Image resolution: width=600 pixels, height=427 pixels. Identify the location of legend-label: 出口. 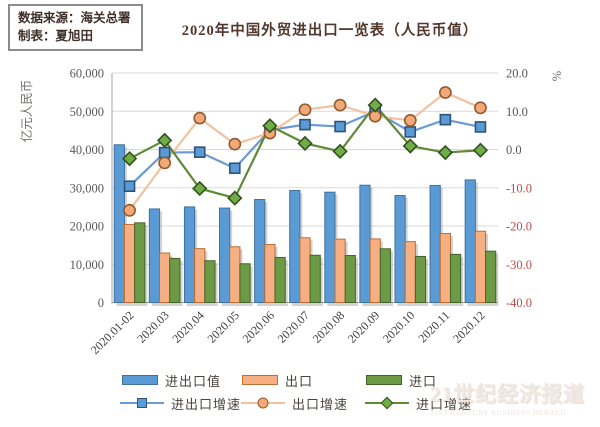
(299, 381).